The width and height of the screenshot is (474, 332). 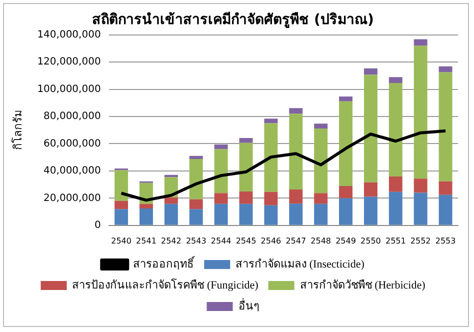 What do you see at coordinates (165, 284) in the screenshot?
I see `legend-label: สารป้องกันและกำจัดโรคพืช (Fungicide)` at bounding box center [165, 284].